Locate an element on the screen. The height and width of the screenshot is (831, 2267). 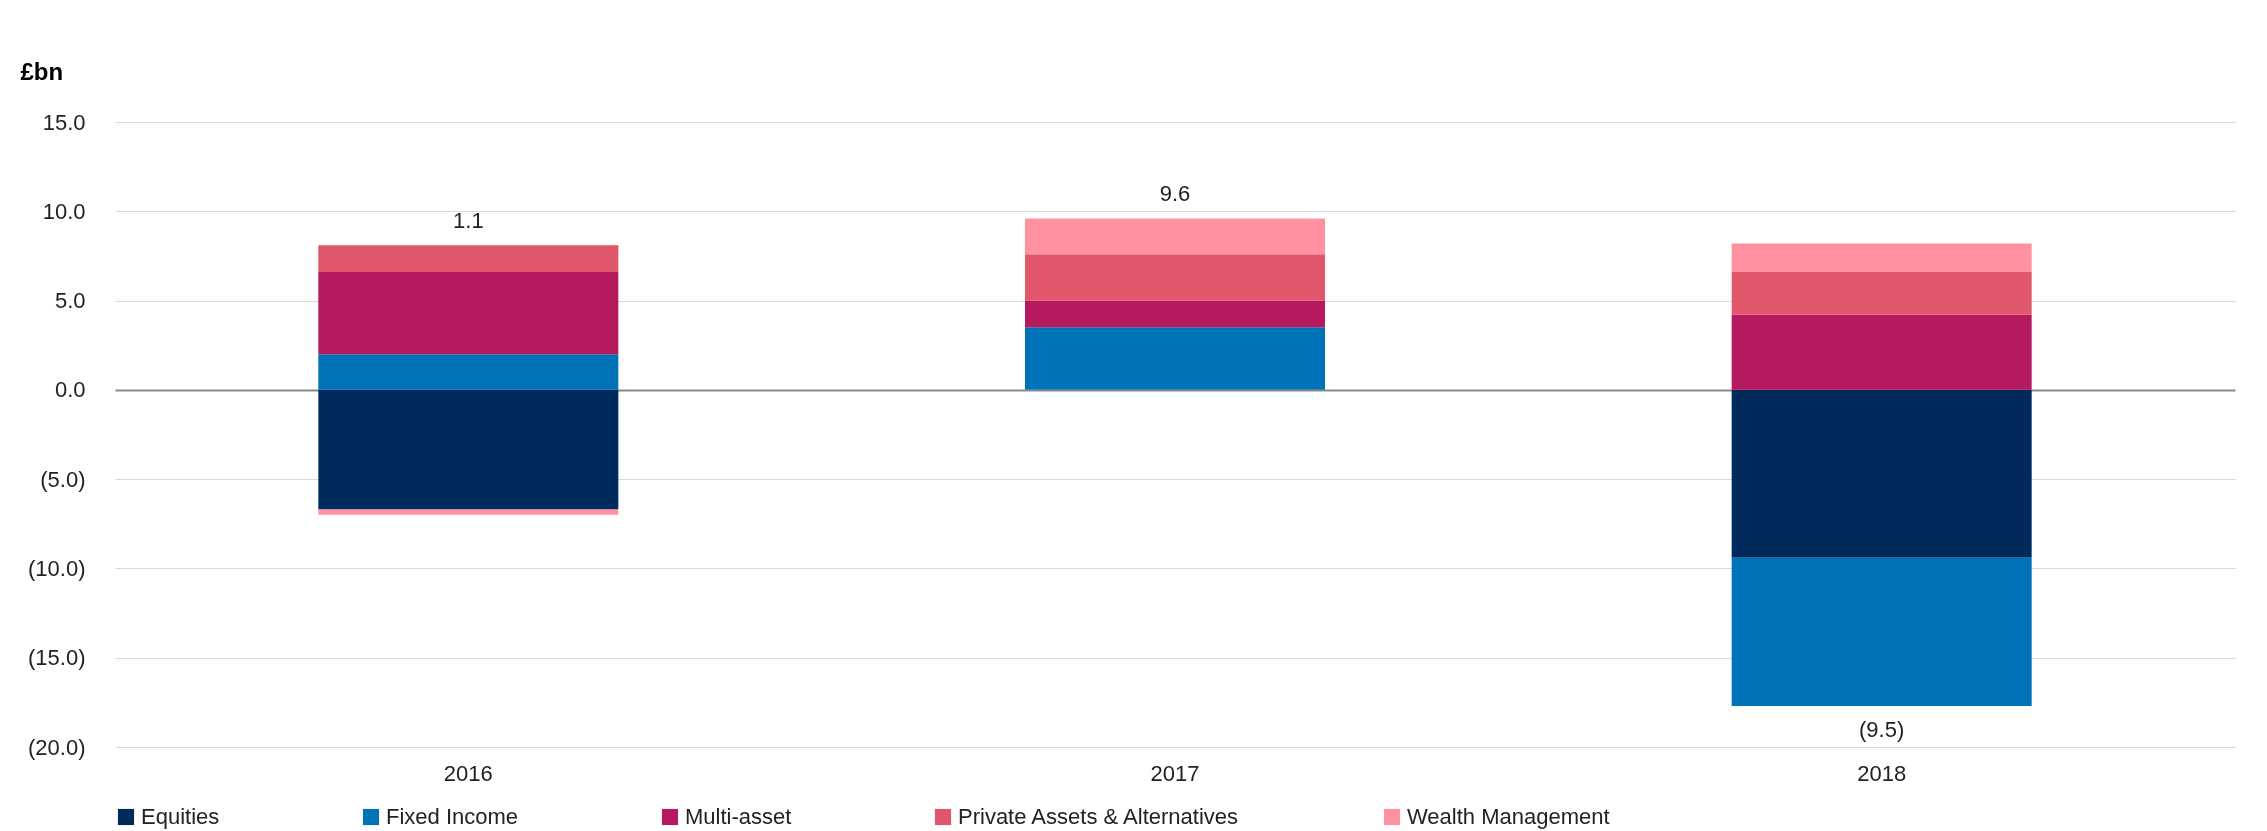
total-label: (9.5) is located at coordinates (1882, 729).